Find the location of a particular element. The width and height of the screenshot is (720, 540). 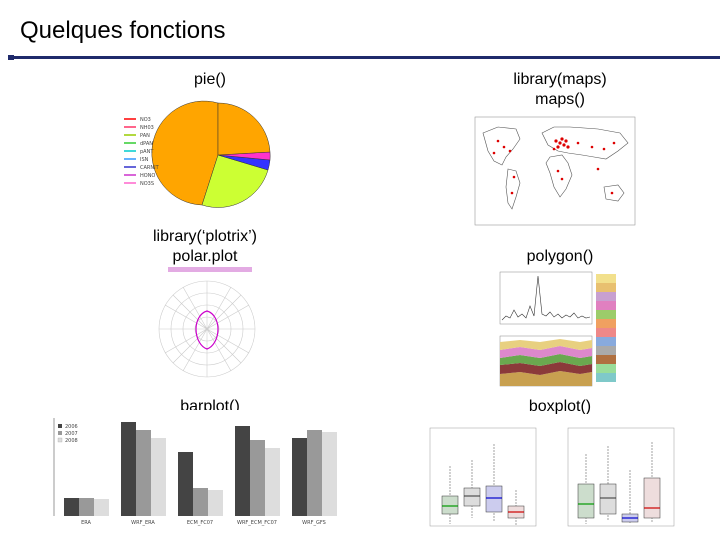

pie-legend-item: pANT is located at coordinates (147, 152).